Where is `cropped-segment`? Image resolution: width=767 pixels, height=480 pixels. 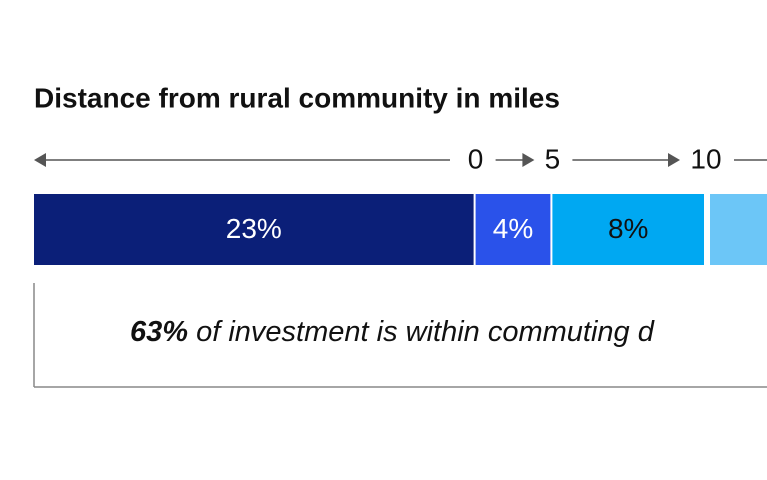 cropped-segment is located at coordinates (738, 229).